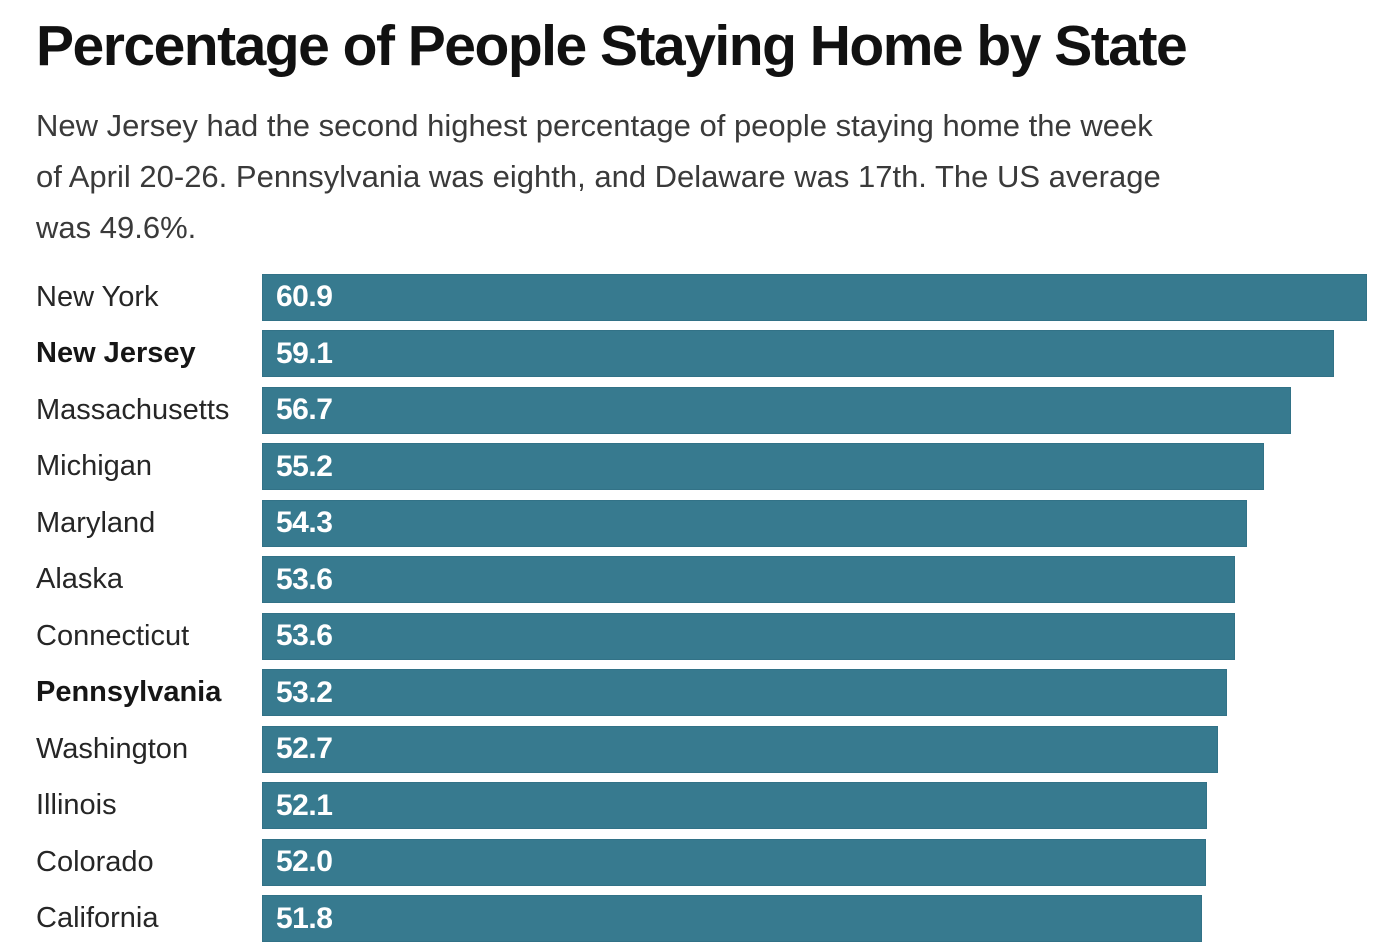  Describe the element at coordinates (745, 693) in the screenshot. I see `bar: 53.2` at that location.